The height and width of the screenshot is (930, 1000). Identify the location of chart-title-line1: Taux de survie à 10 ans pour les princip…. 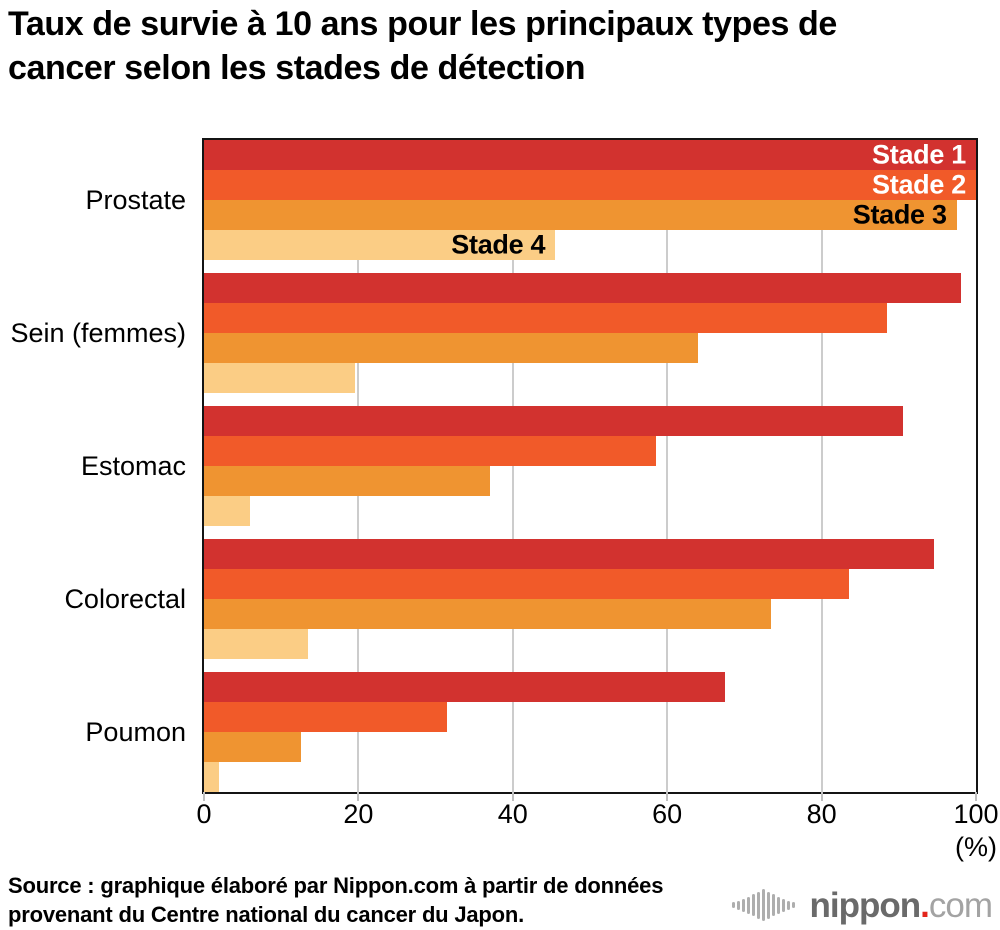
(422, 24).